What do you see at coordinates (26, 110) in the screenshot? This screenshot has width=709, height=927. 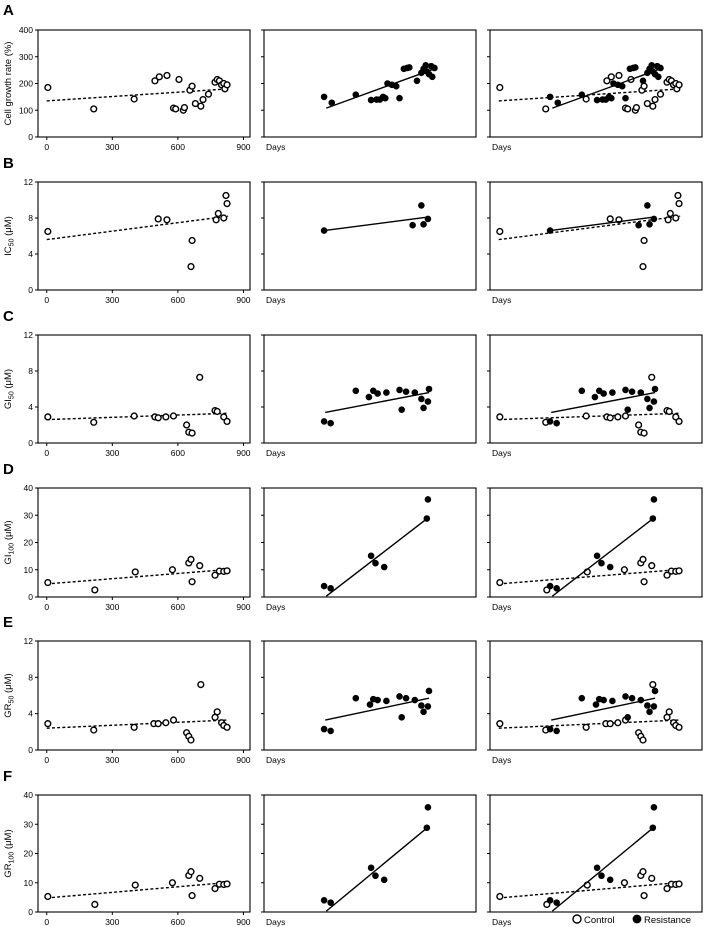 I see `y-tick-label: 100` at bounding box center [26, 110].